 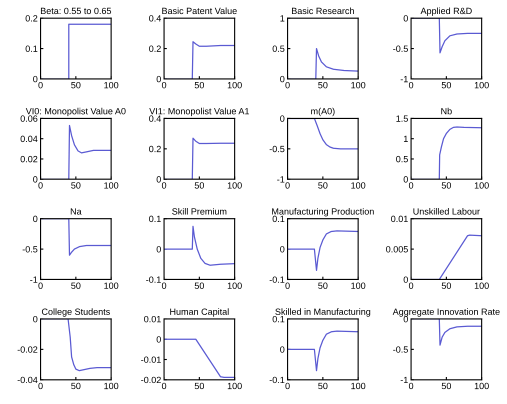 I want to click on chart-title: Applied R&D, so click(x=446, y=11).